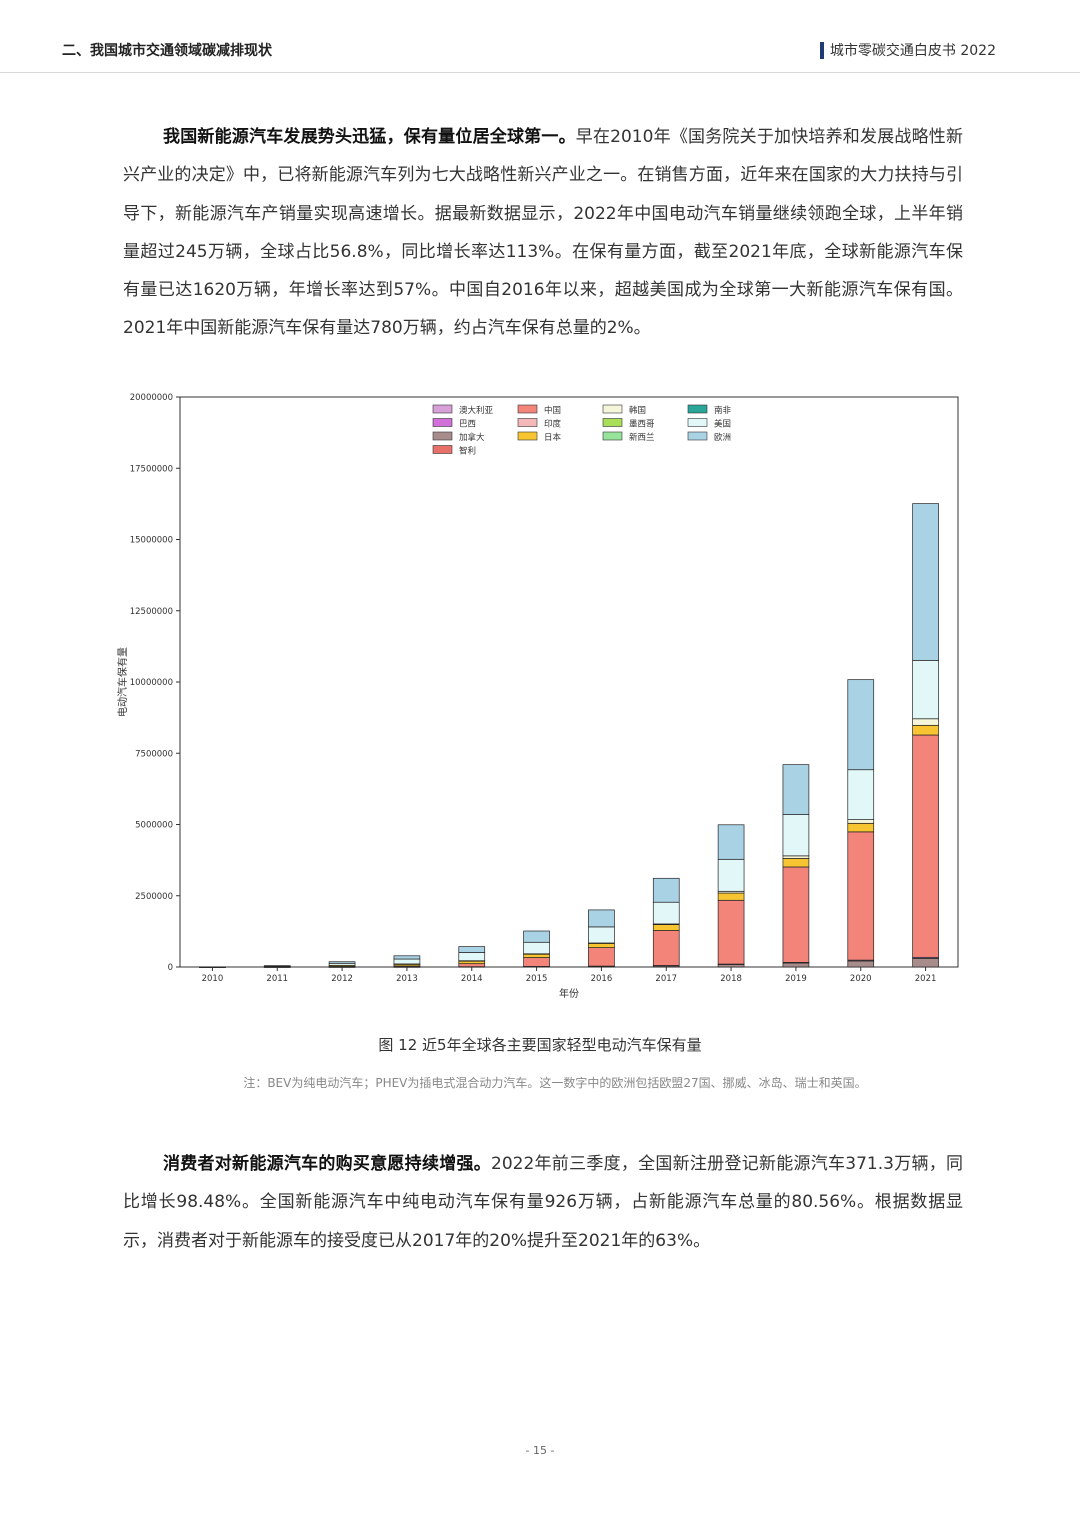 Image resolution: width=1080 pixels, height=1527 pixels. What do you see at coordinates (540, 36) in the screenshot?
I see `page-header: 二、我国城市交通领域碳减排现状 城市零碳交通白皮书 2022` at bounding box center [540, 36].